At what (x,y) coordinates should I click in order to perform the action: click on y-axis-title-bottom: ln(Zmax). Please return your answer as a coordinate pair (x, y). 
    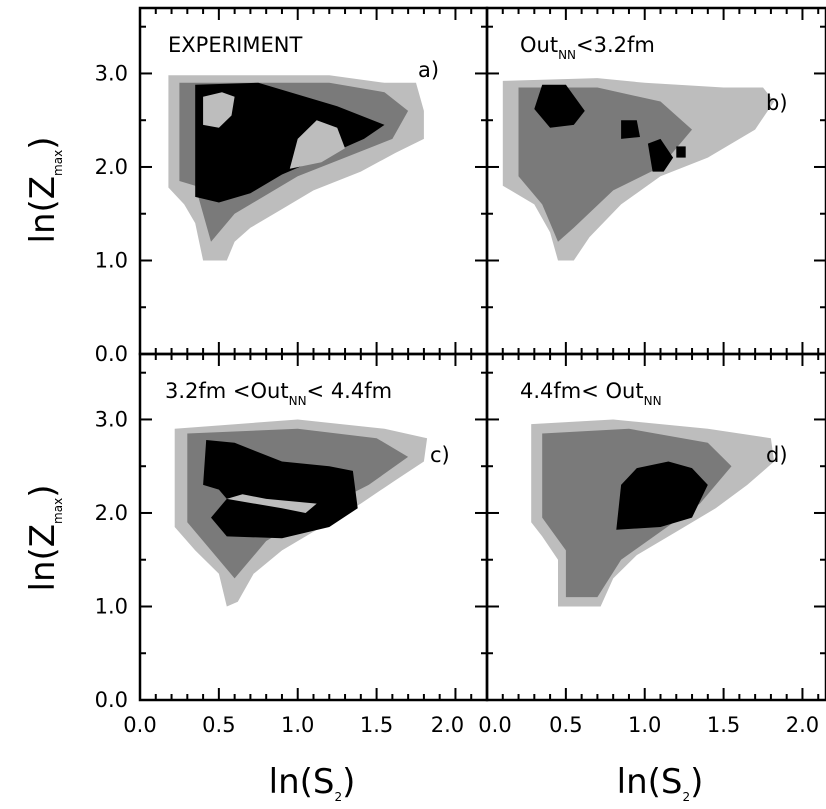
    Looking at the image, I should click on (44, 538).